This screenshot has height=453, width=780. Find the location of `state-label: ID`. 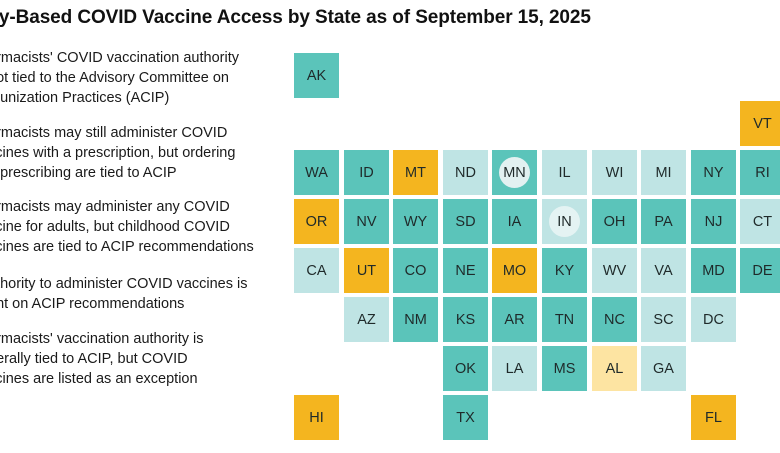

state-label: ID is located at coordinates (366, 172).